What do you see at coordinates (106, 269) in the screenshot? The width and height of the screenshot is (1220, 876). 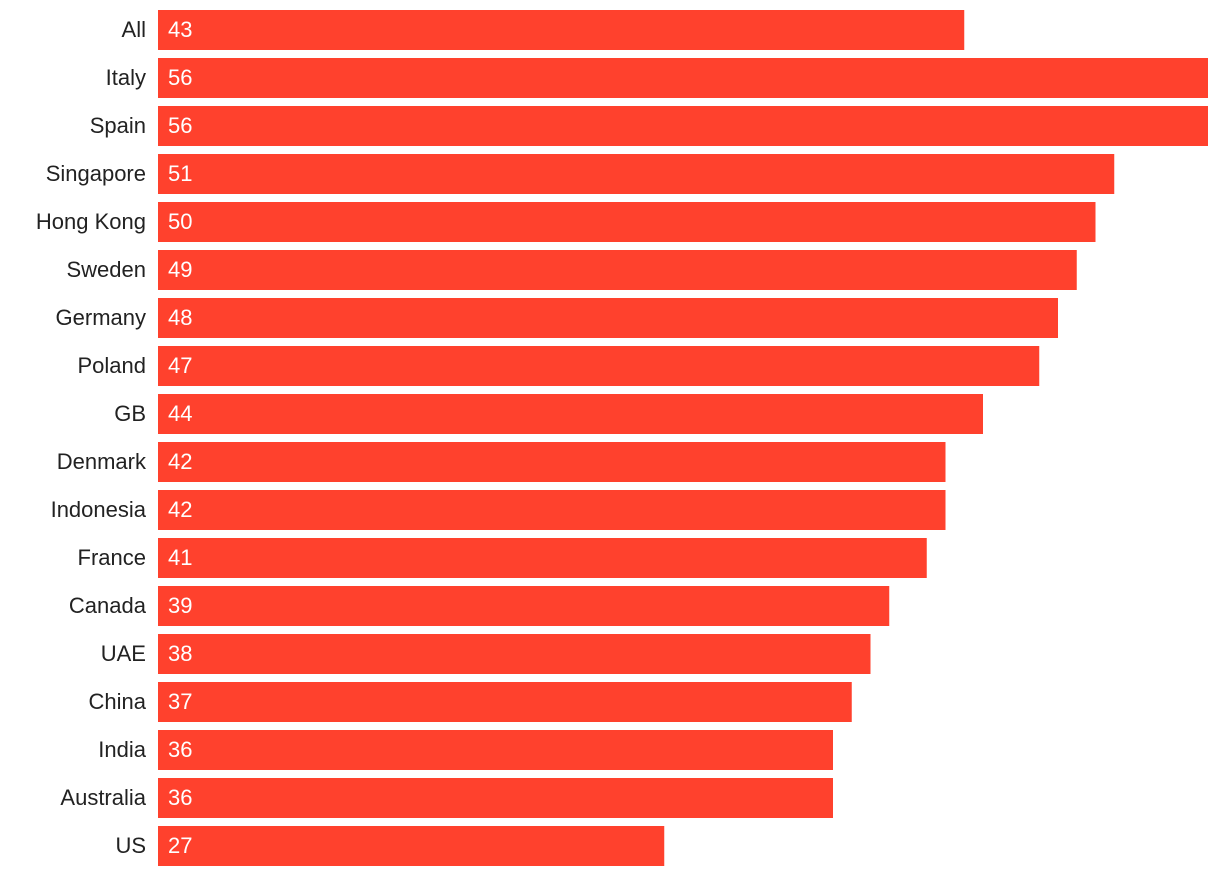 I see `category-label: Sweden` at bounding box center [106, 269].